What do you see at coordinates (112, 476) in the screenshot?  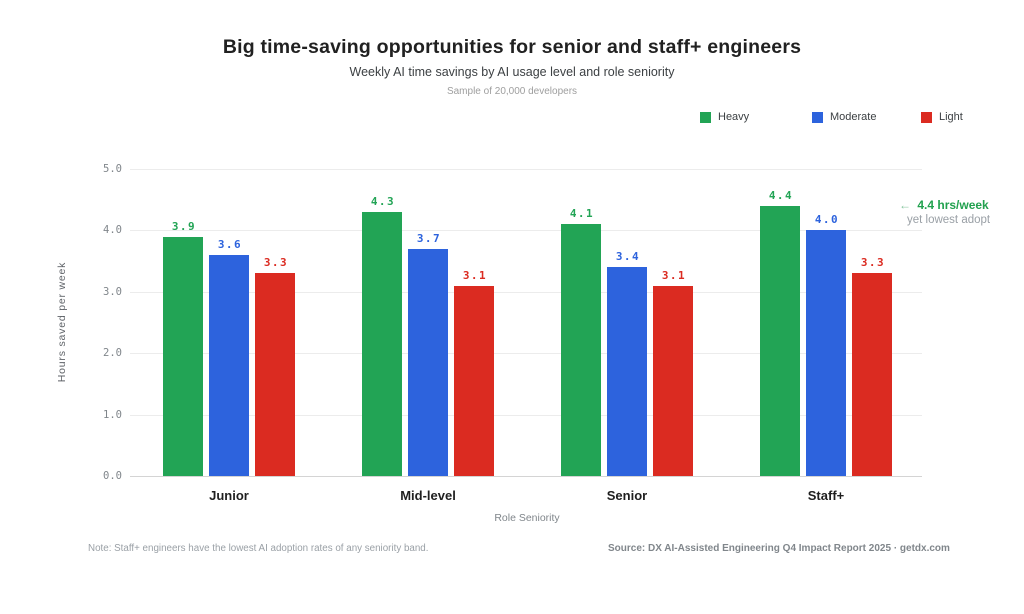 I see `y-tick-label: 0.0` at bounding box center [112, 476].